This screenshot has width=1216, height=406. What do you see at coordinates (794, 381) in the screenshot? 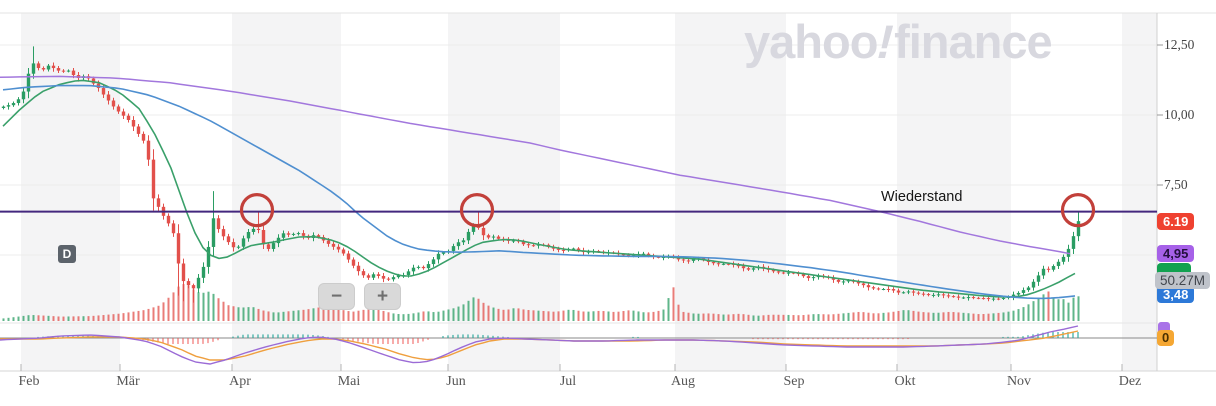
I see `x-axis-month-label: Sep` at bounding box center [794, 381].